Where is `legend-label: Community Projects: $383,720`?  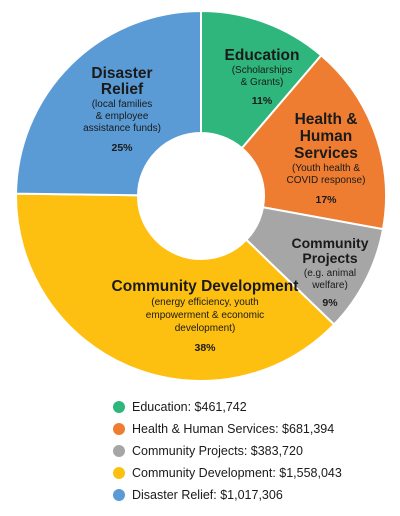
legend-label: Community Projects: $383,720 is located at coordinates (217, 451).